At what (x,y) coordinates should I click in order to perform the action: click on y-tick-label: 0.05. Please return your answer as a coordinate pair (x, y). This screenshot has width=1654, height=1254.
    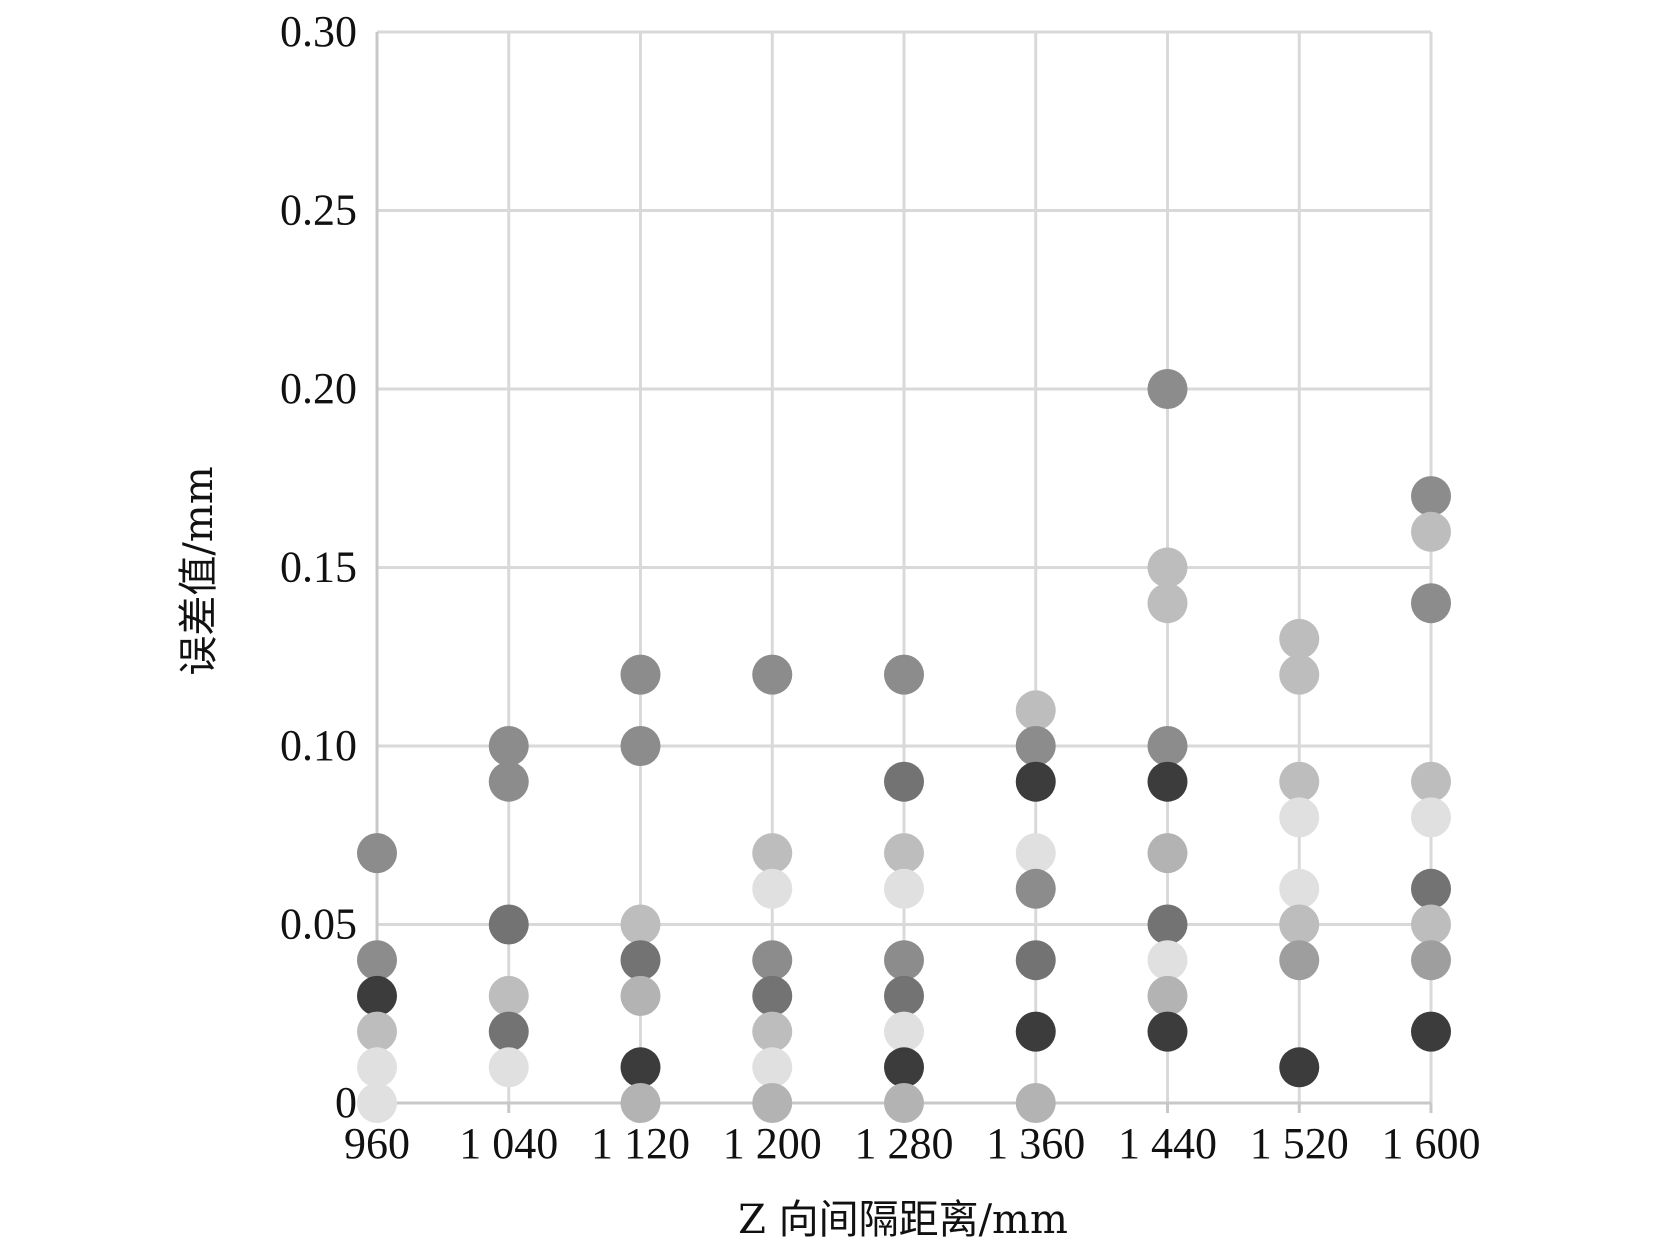
    Looking at the image, I should click on (318, 924).